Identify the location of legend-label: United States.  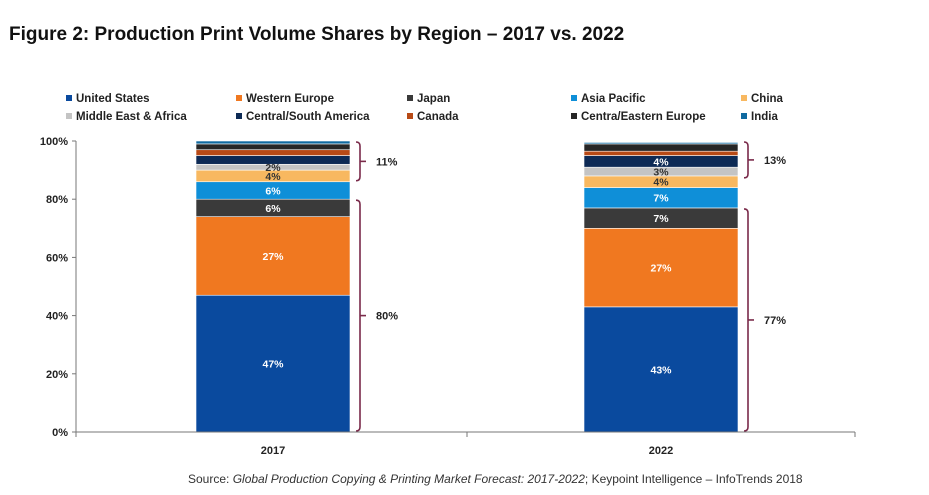
(113, 99).